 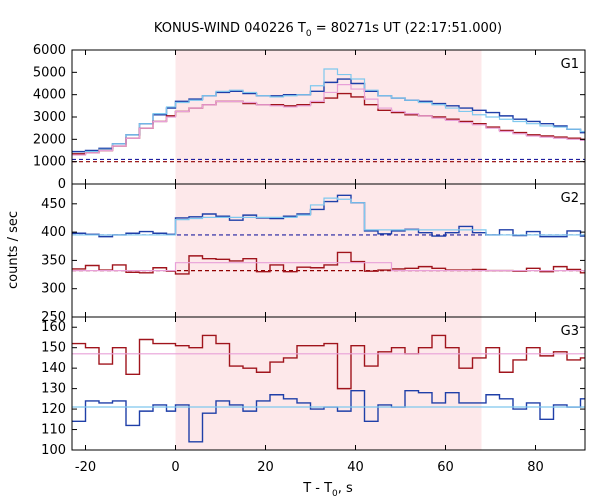 I want to click on x-tick-label: 0, so click(x=175, y=467).